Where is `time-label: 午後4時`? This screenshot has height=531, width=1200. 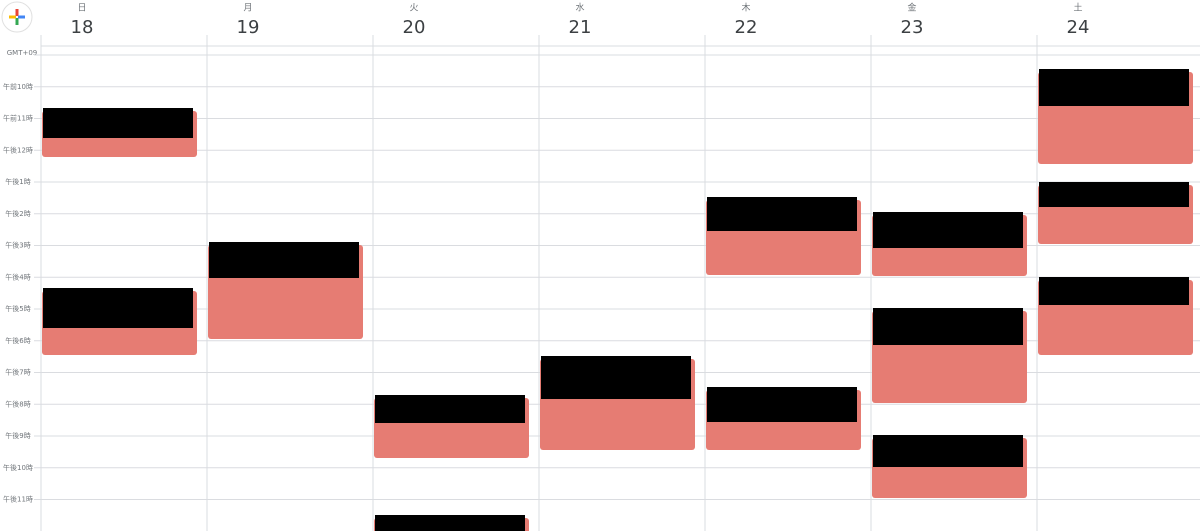
time-label: 午後4時 is located at coordinates (17, 276).